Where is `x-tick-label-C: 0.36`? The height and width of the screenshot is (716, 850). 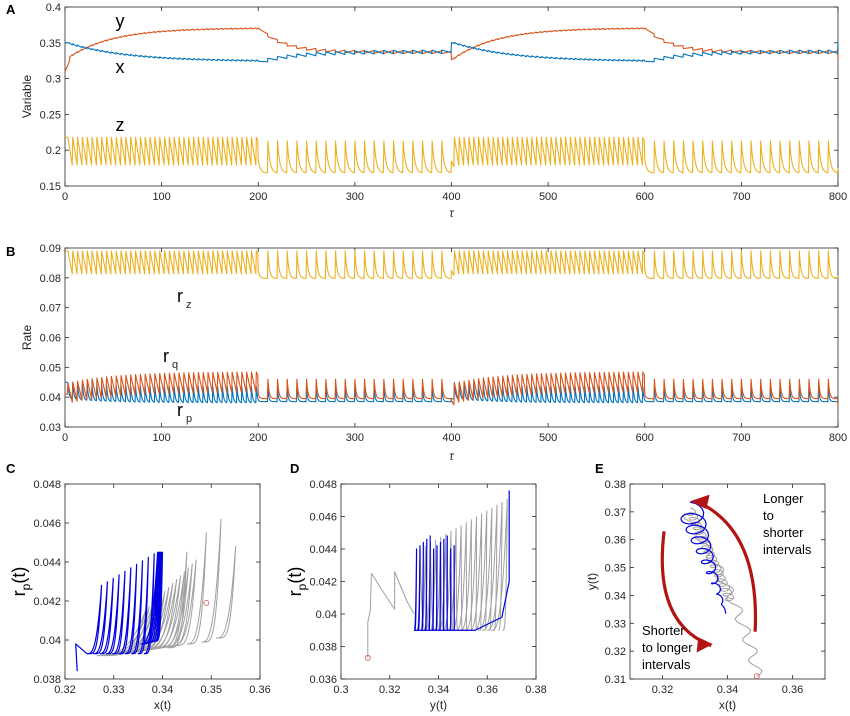 x-tick-label-C: 0.36 is located at coordinates (259, 690).